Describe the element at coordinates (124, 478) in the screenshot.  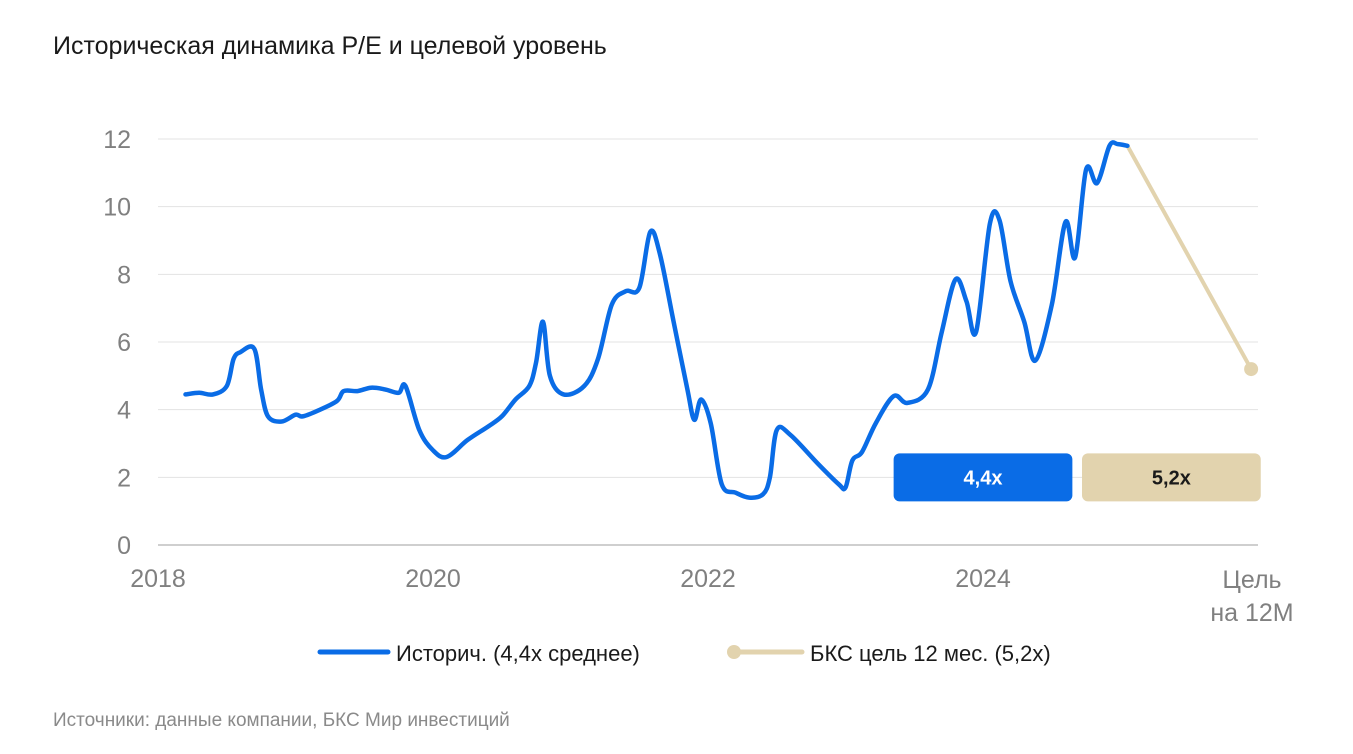
I see `y-tick-label: 2` at that location.